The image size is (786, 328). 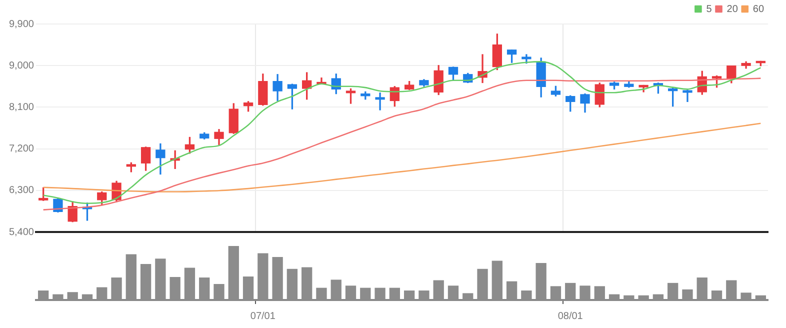 What do you see at coordinates (21, 24) in the screenshot?
I see `y-tick-label: 9,900` at bounding box center [21, 24].